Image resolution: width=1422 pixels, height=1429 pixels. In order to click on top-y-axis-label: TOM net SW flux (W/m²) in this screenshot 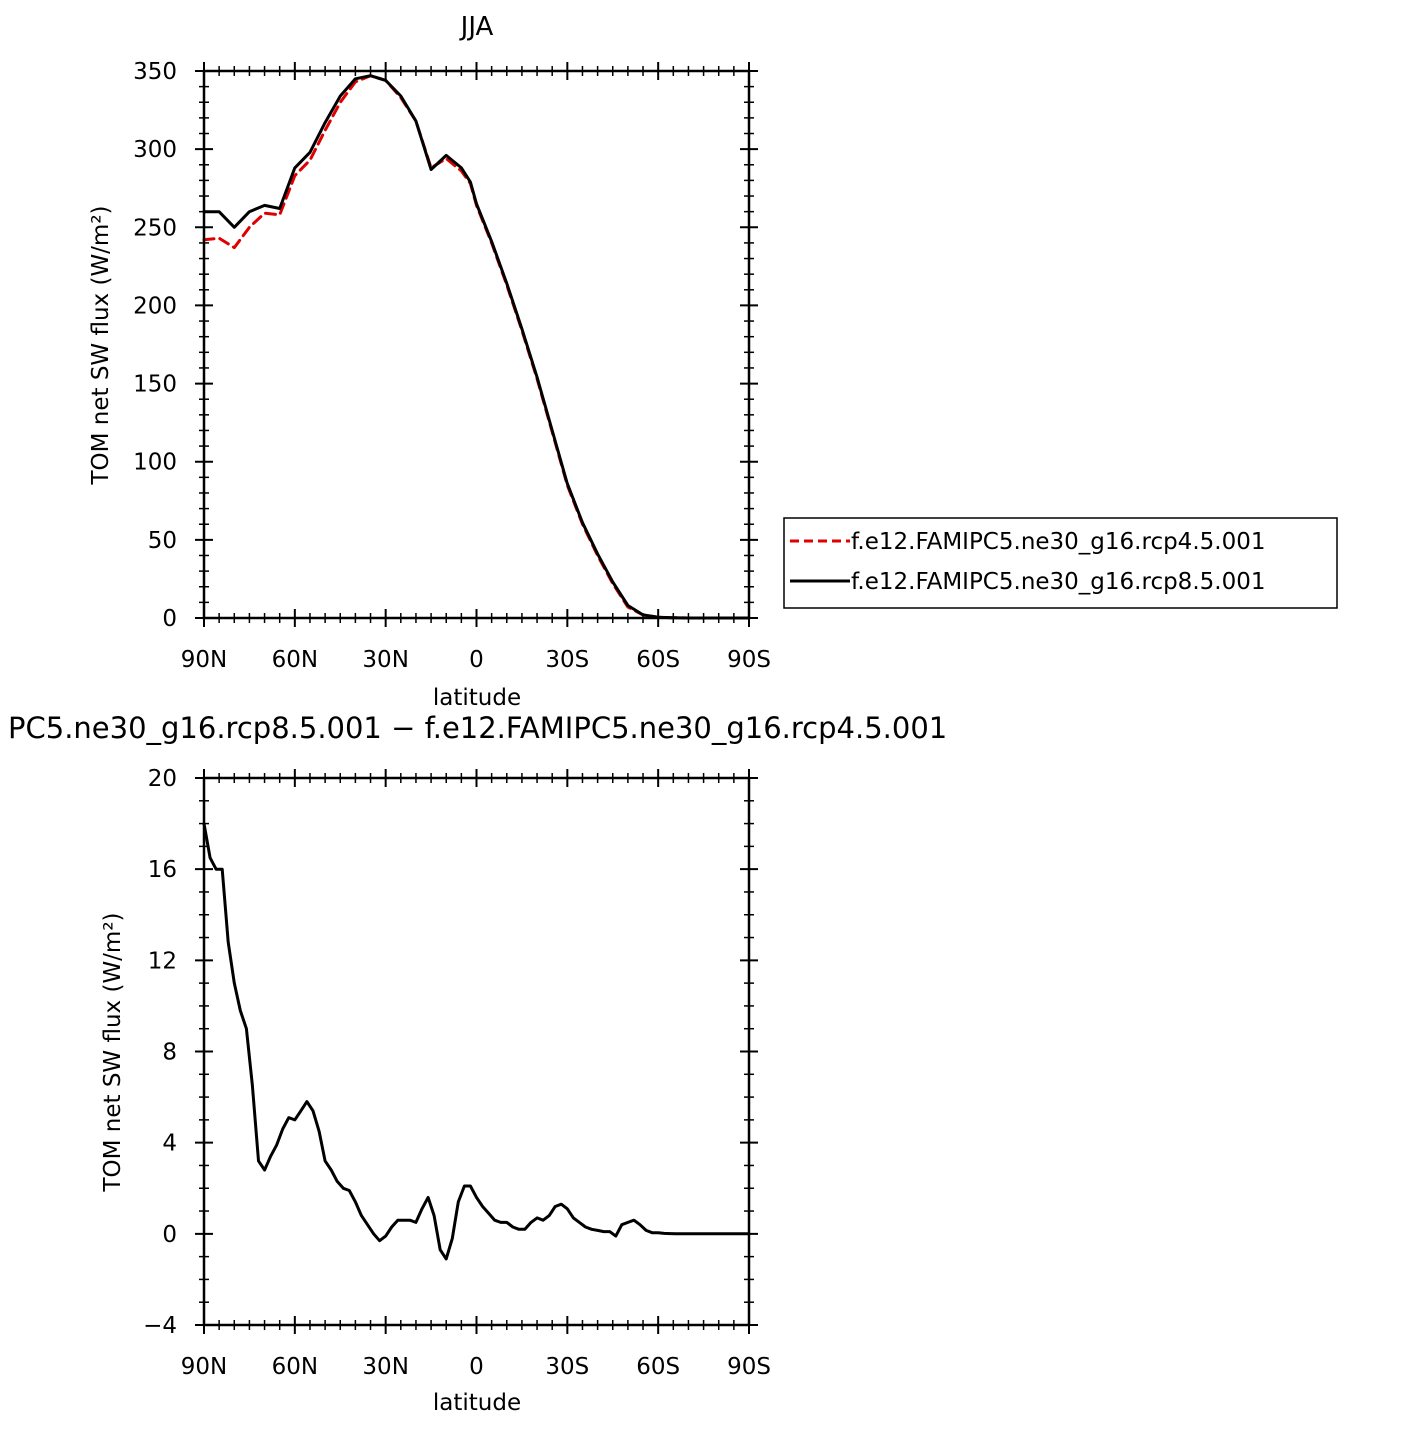, I will do `click(101, 345)`.